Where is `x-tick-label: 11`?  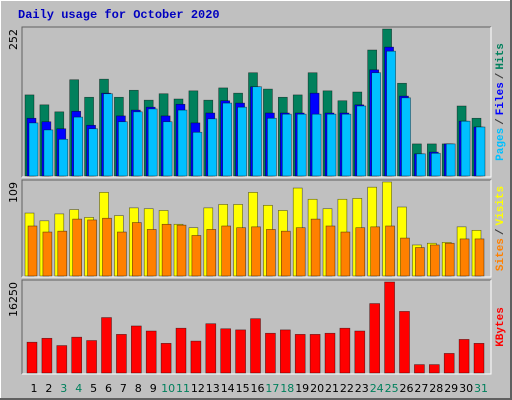 x-tick-label: 11 is located at coordinates (183, 388).